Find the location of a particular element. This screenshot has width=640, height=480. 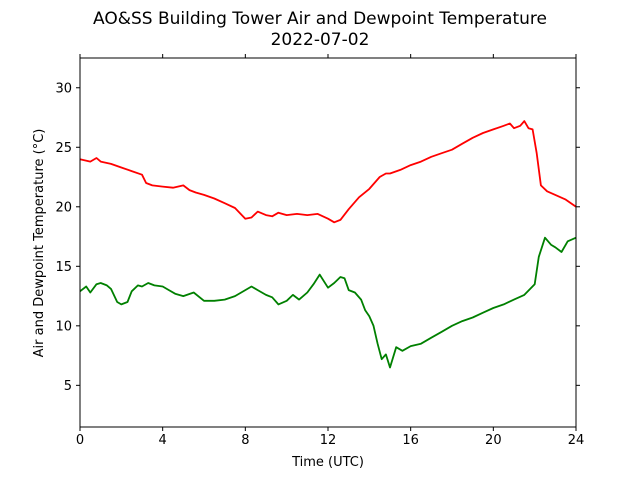

y-tick-label: 5 is located at coordinates (68, 386).